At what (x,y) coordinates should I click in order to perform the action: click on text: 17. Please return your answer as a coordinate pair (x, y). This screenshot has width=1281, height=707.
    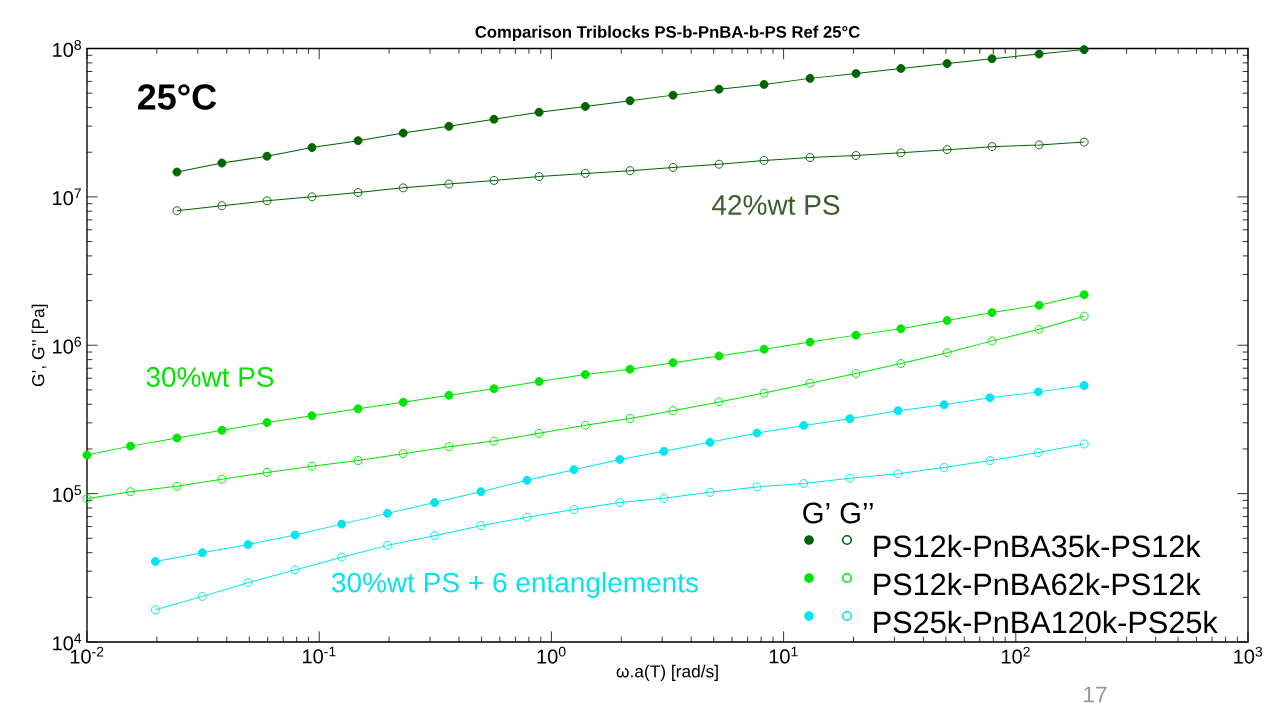
    Looking at the image, I should click on (1095, 694).